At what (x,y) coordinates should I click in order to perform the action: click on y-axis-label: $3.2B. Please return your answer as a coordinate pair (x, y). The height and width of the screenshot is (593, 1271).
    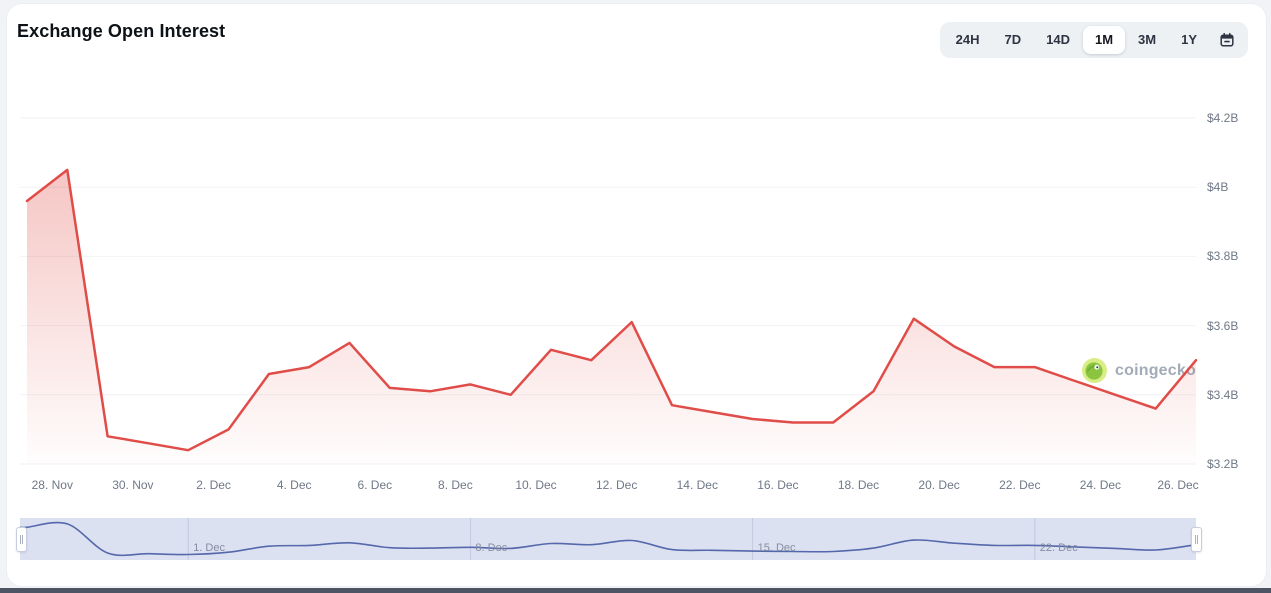
    Looking at the image, I should click on (1223, 464).